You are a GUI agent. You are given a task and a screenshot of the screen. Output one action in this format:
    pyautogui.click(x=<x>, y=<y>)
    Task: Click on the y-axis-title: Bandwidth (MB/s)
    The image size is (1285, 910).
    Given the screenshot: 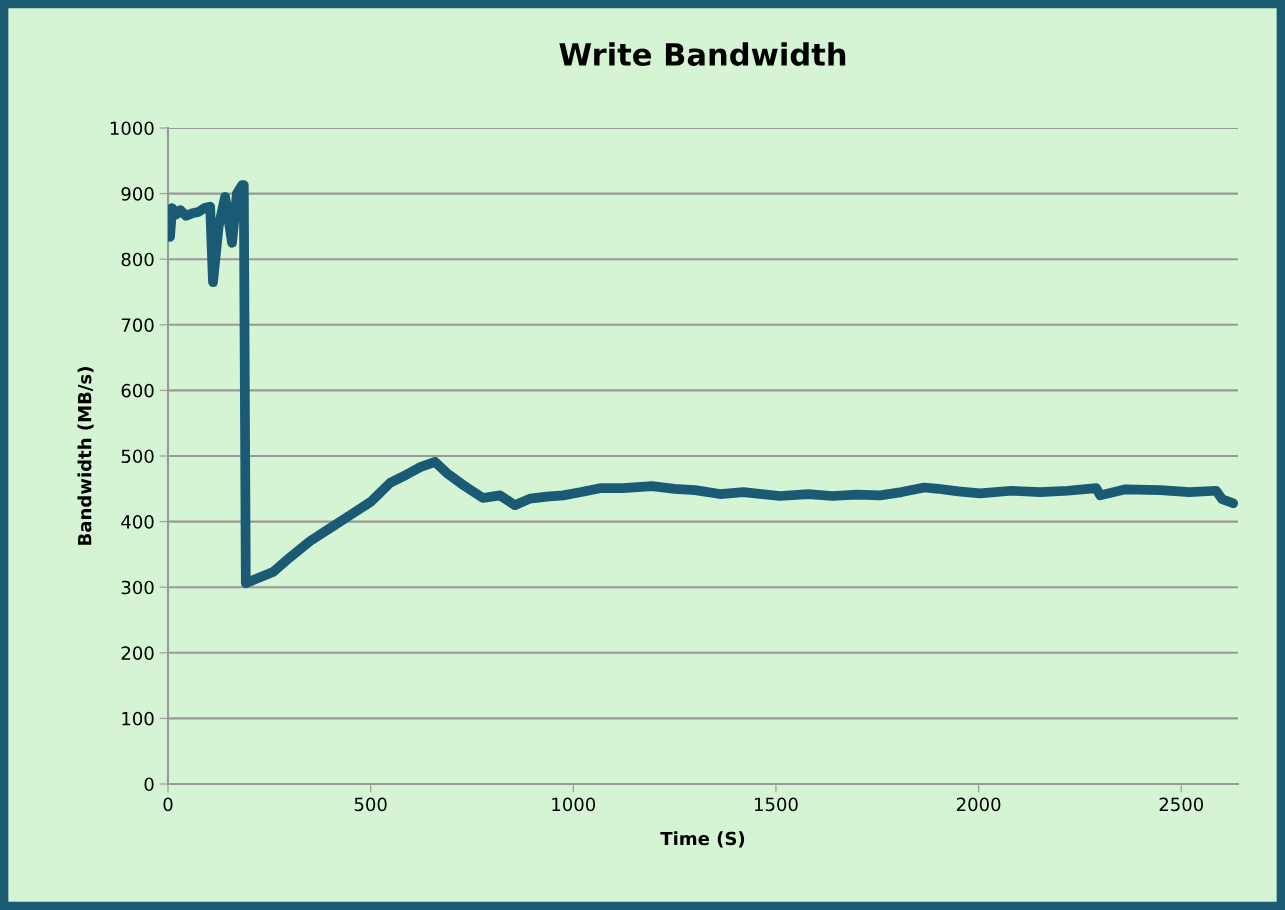 What is the action you would take?
    pyautogui.click(x=85, y=456)
    